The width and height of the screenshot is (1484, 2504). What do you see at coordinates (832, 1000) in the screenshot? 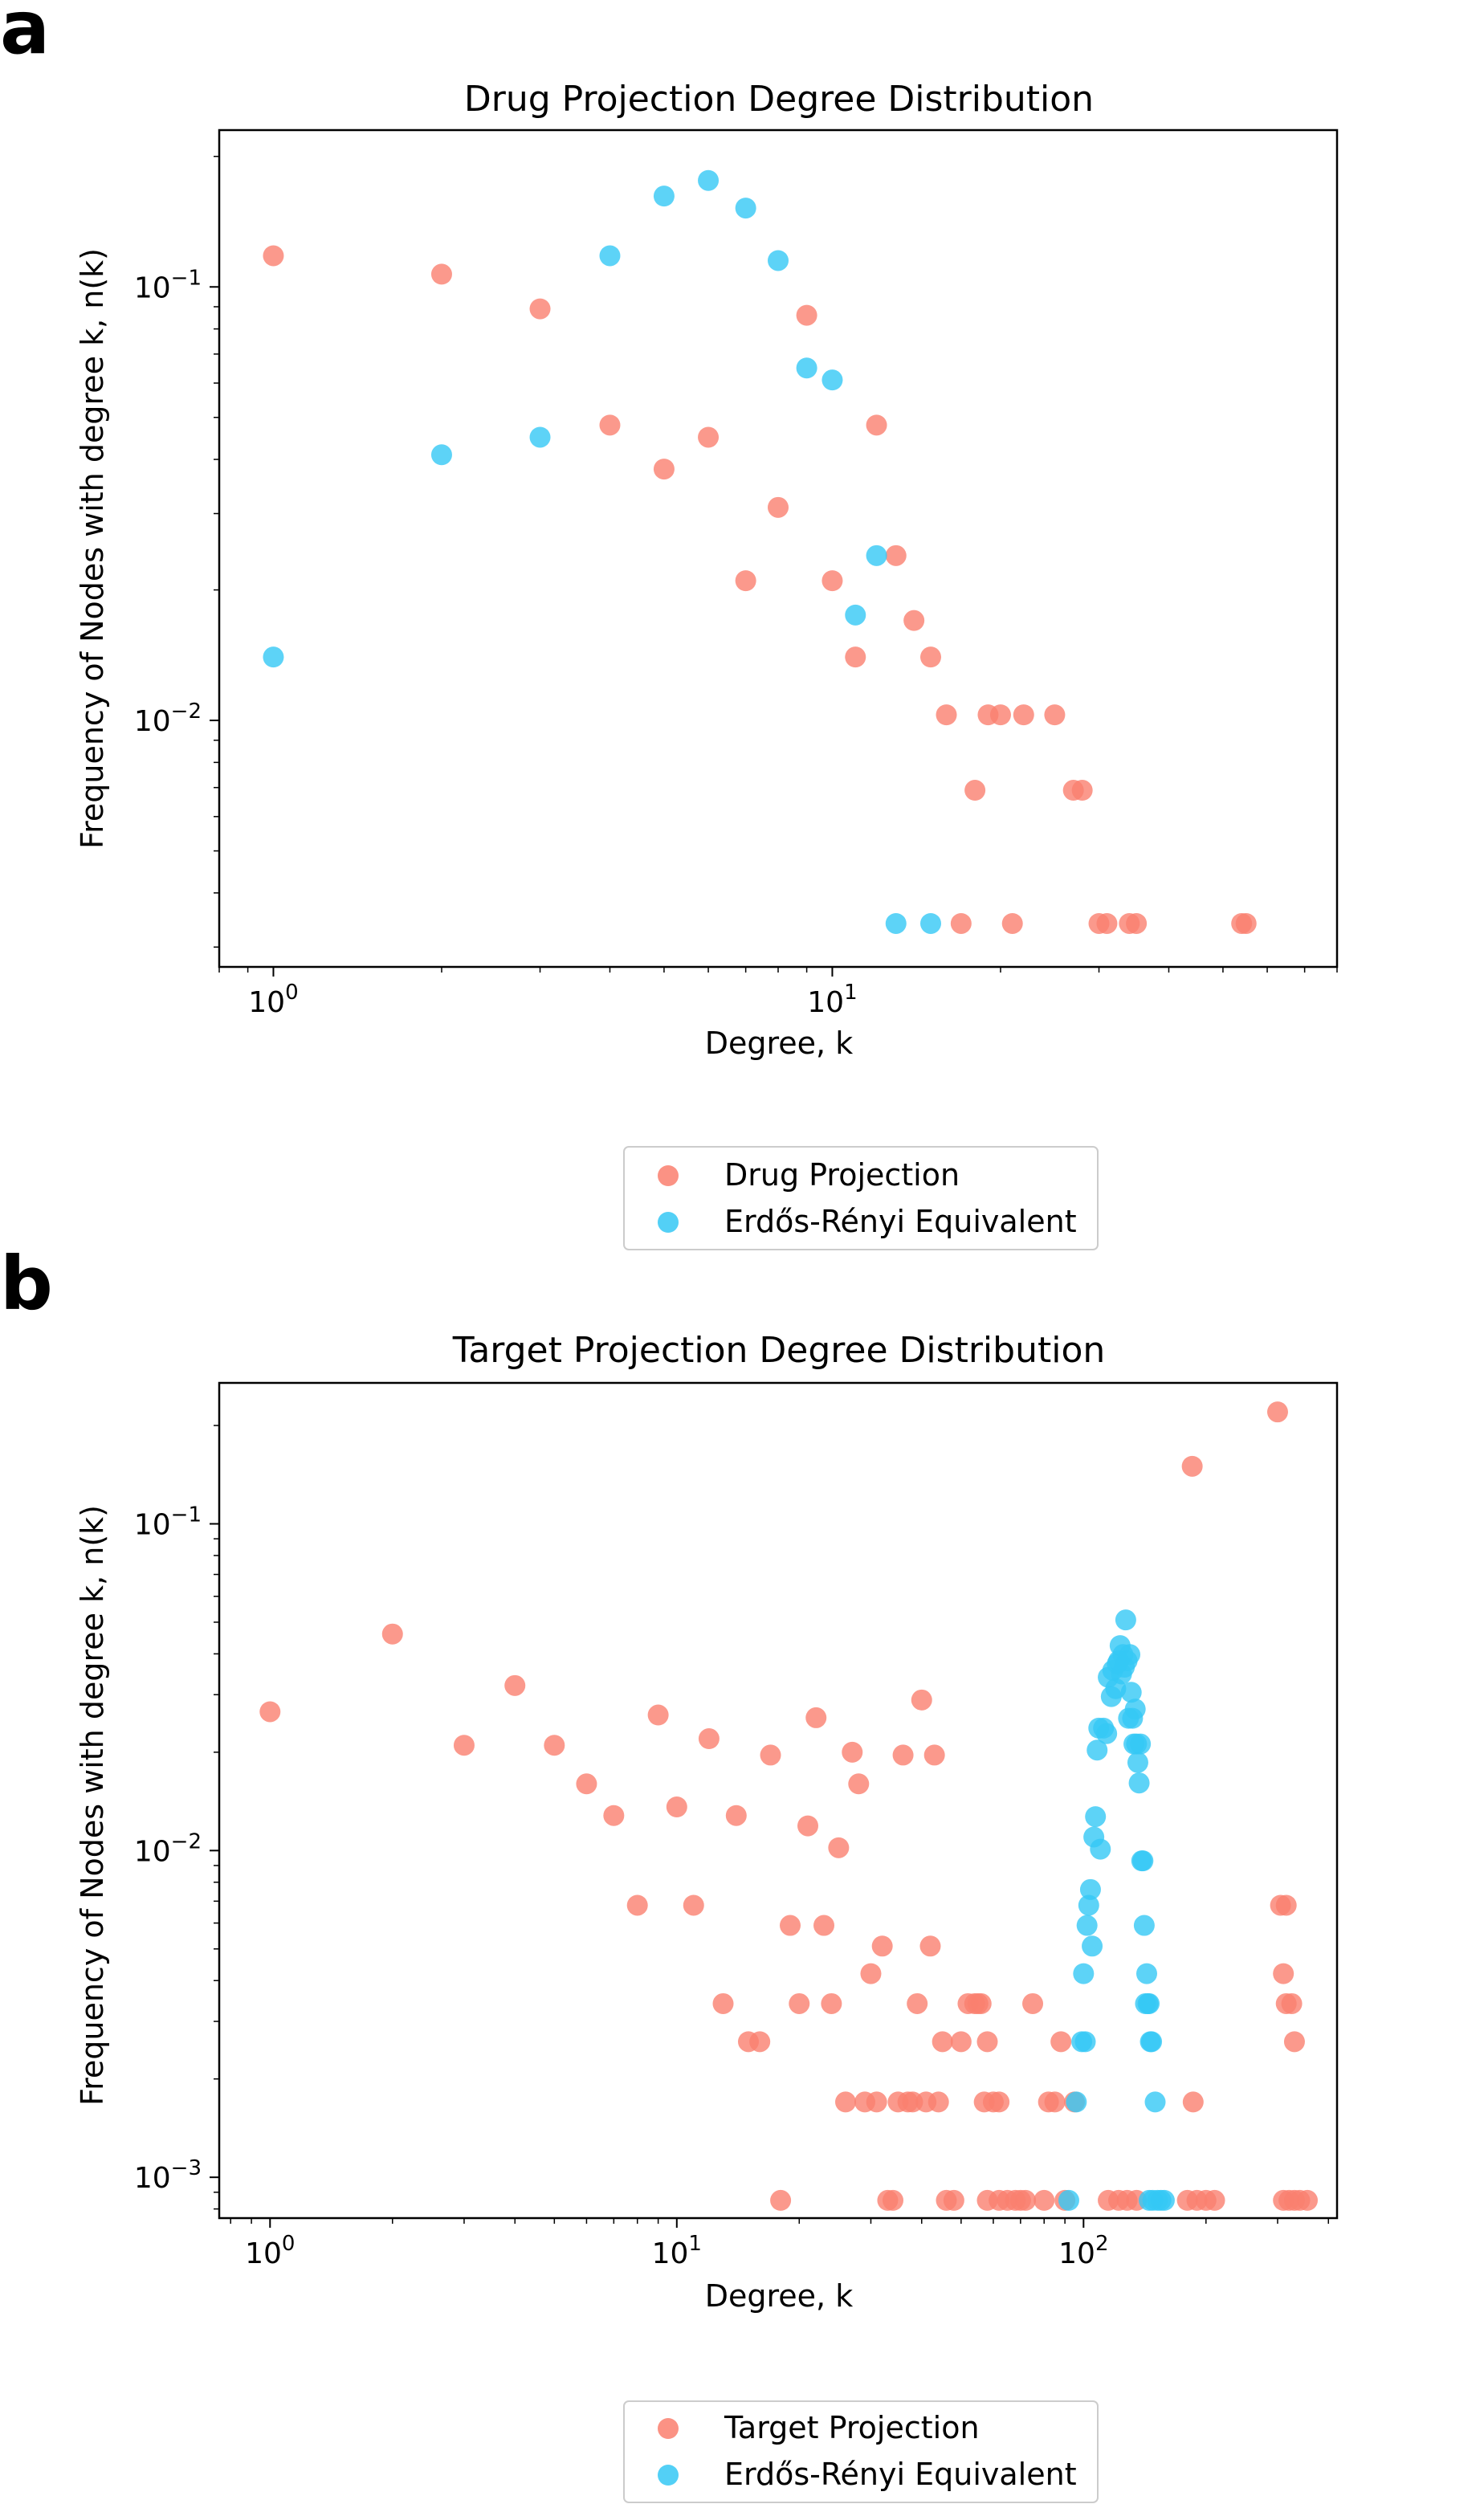
I see `x-tick-label: 10¹` at bounding box center [832, 1000].